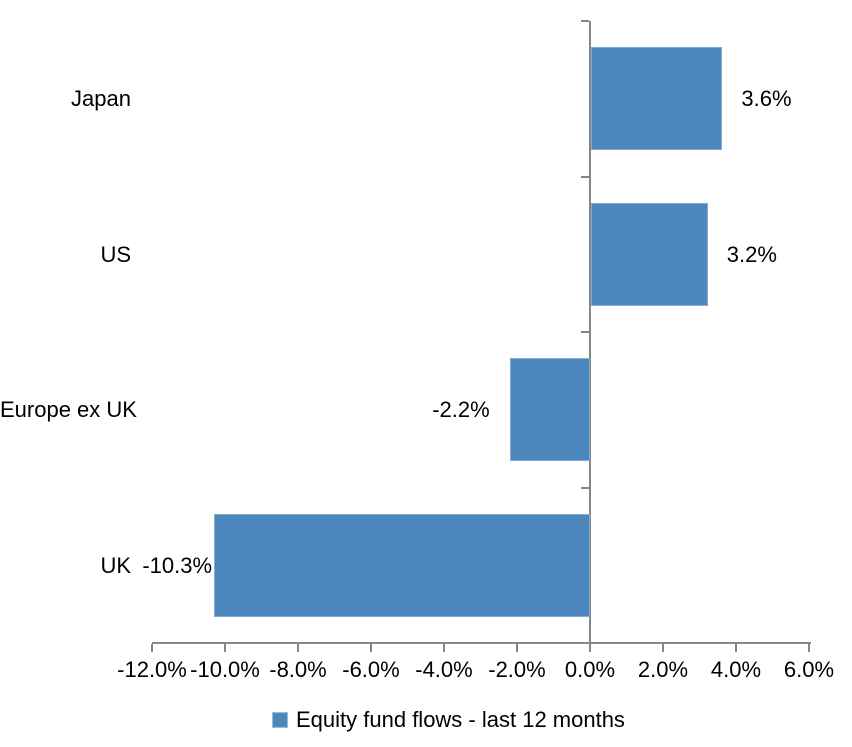 This screenshot has width=852, height=747. I want to click on y-axis-line, so click(590, 332).